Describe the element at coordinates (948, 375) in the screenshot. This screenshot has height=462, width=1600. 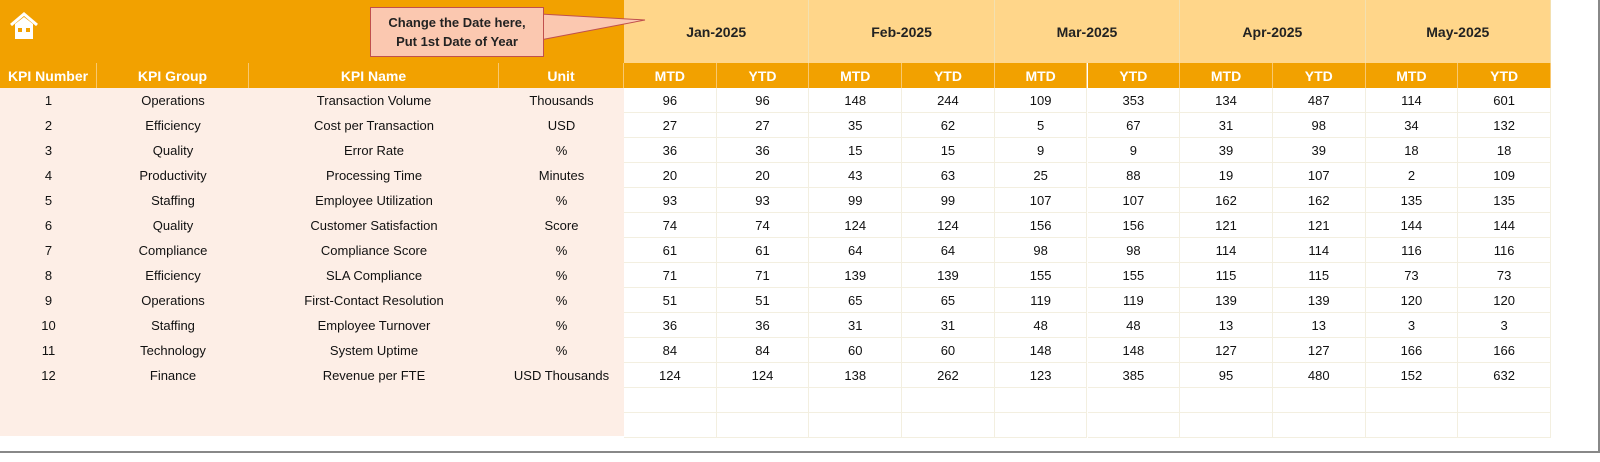
I see `cell-ytd: 262` at that location.